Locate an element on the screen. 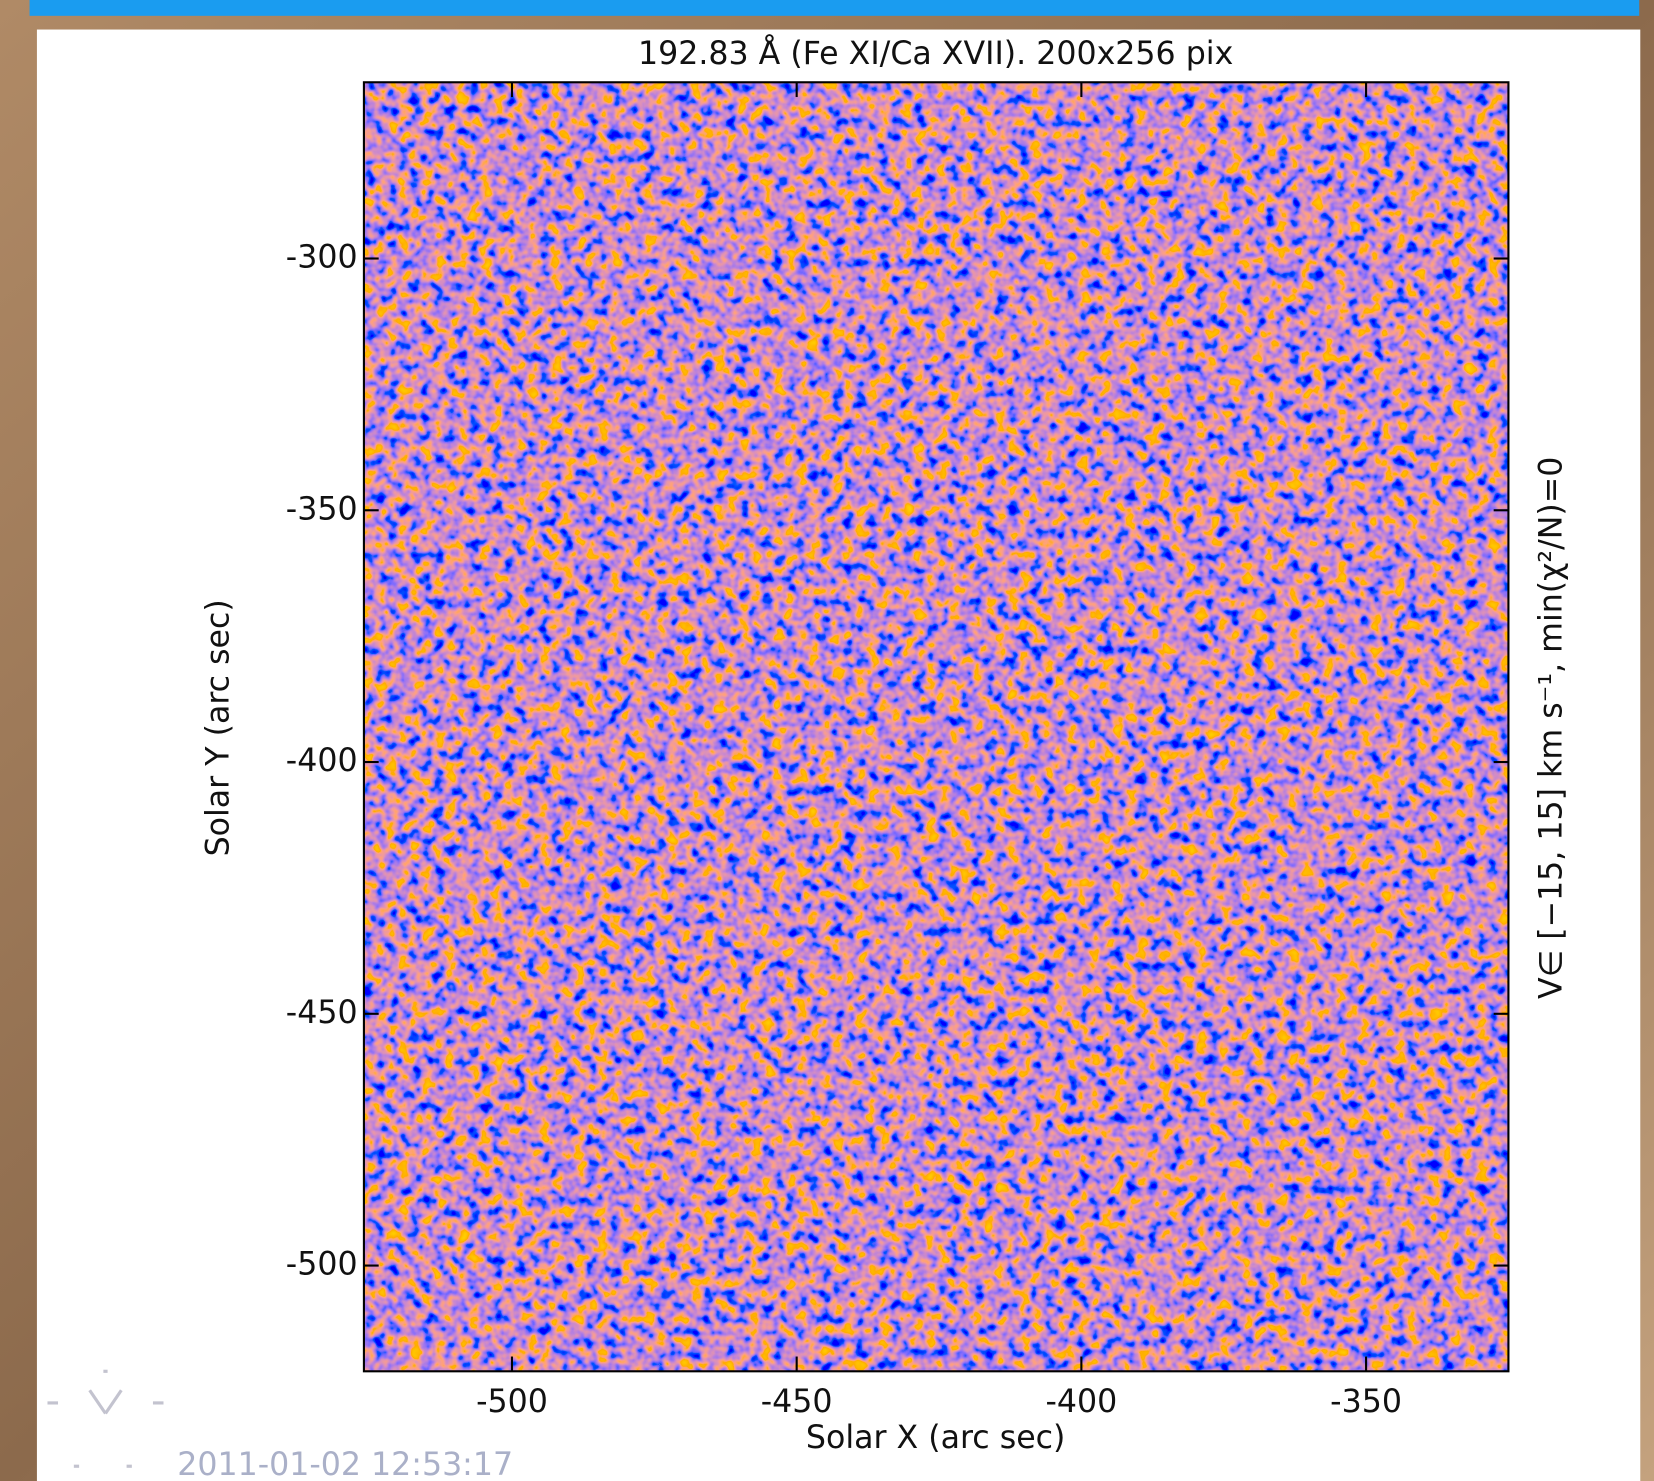 This screenshot has height=1481, width=1654. colorbar-label: V∈ [−15, 15] km s⁻¹, min(χ²/N)=0 is located at coordinates (1552, 728).